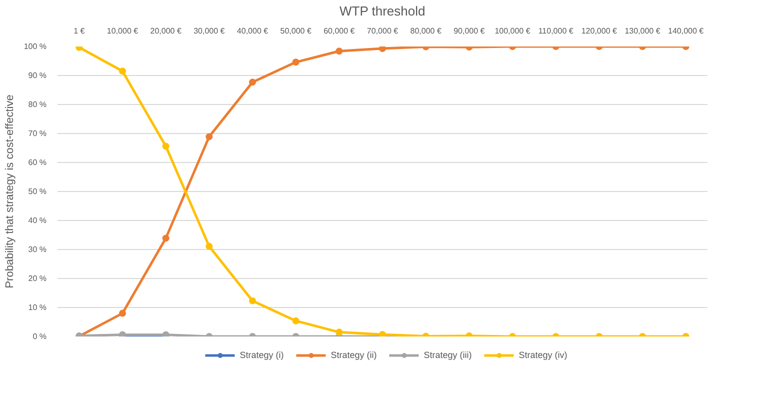 This screenshot has width=771, height=403. What do you see at coordinates (37, 104) in the screenshot?
I see `y-tick-label: 80 %` at bounding box center [37, 104].